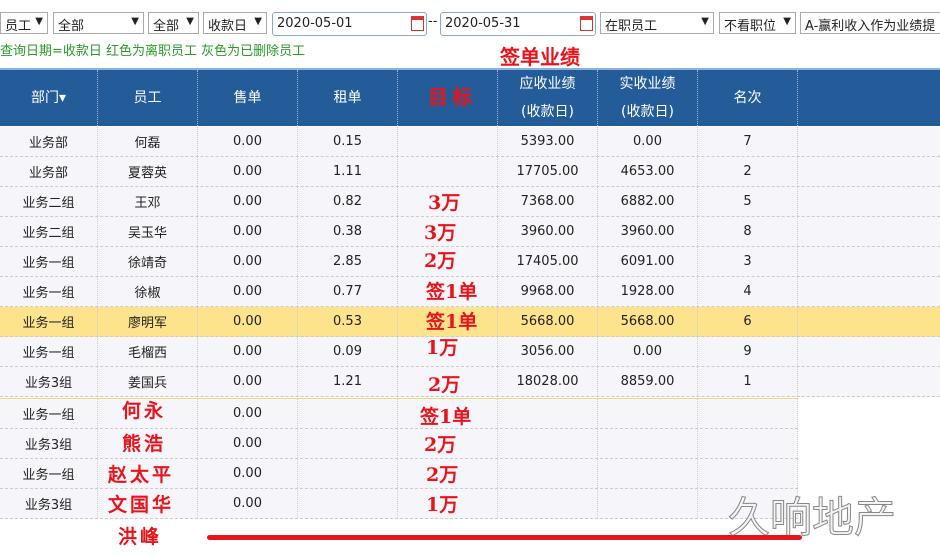 The height and width of the screenshot is (558, 940). Describe the element at coordinates (153, 51) in the screenshot. I see `legend-hint: 查询日期=收款日 红色为离职员工 灰色为已删除员工` at that location.